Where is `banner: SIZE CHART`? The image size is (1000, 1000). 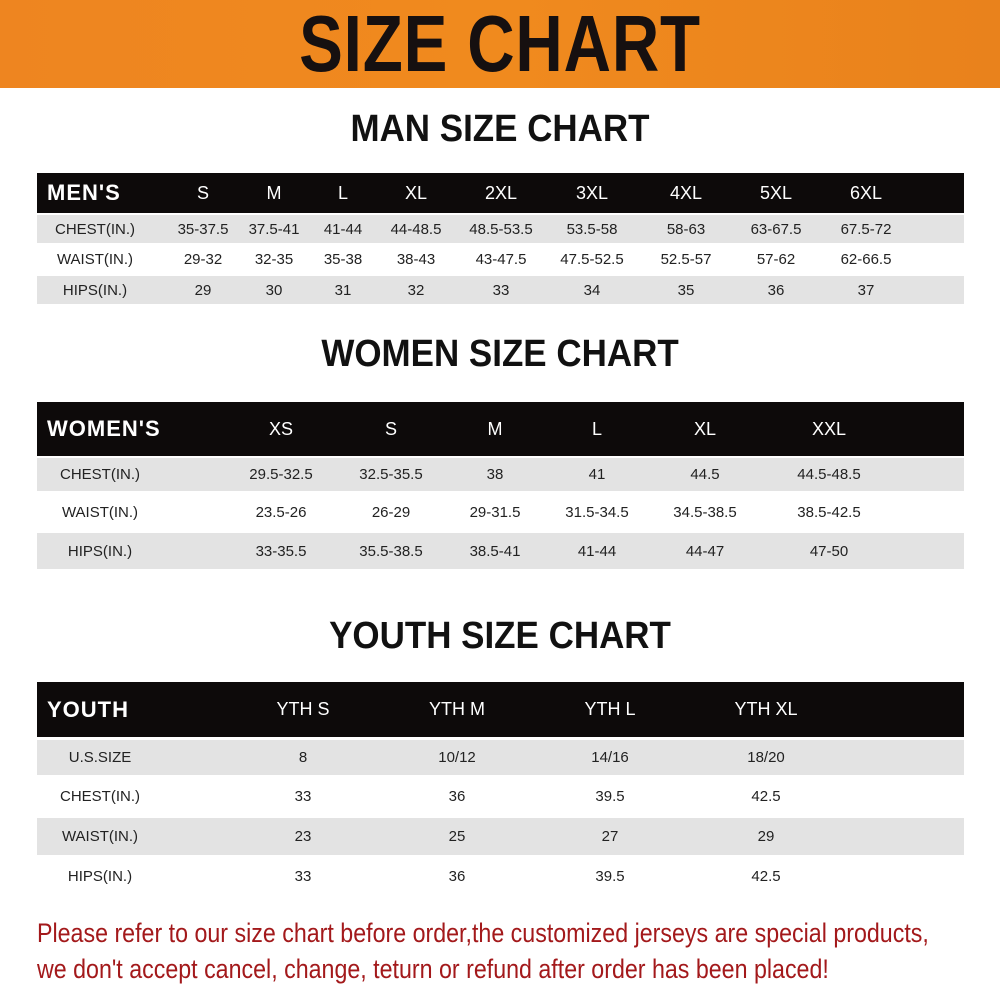
banner: SIZE CHART is located at coordinates (500, 44).